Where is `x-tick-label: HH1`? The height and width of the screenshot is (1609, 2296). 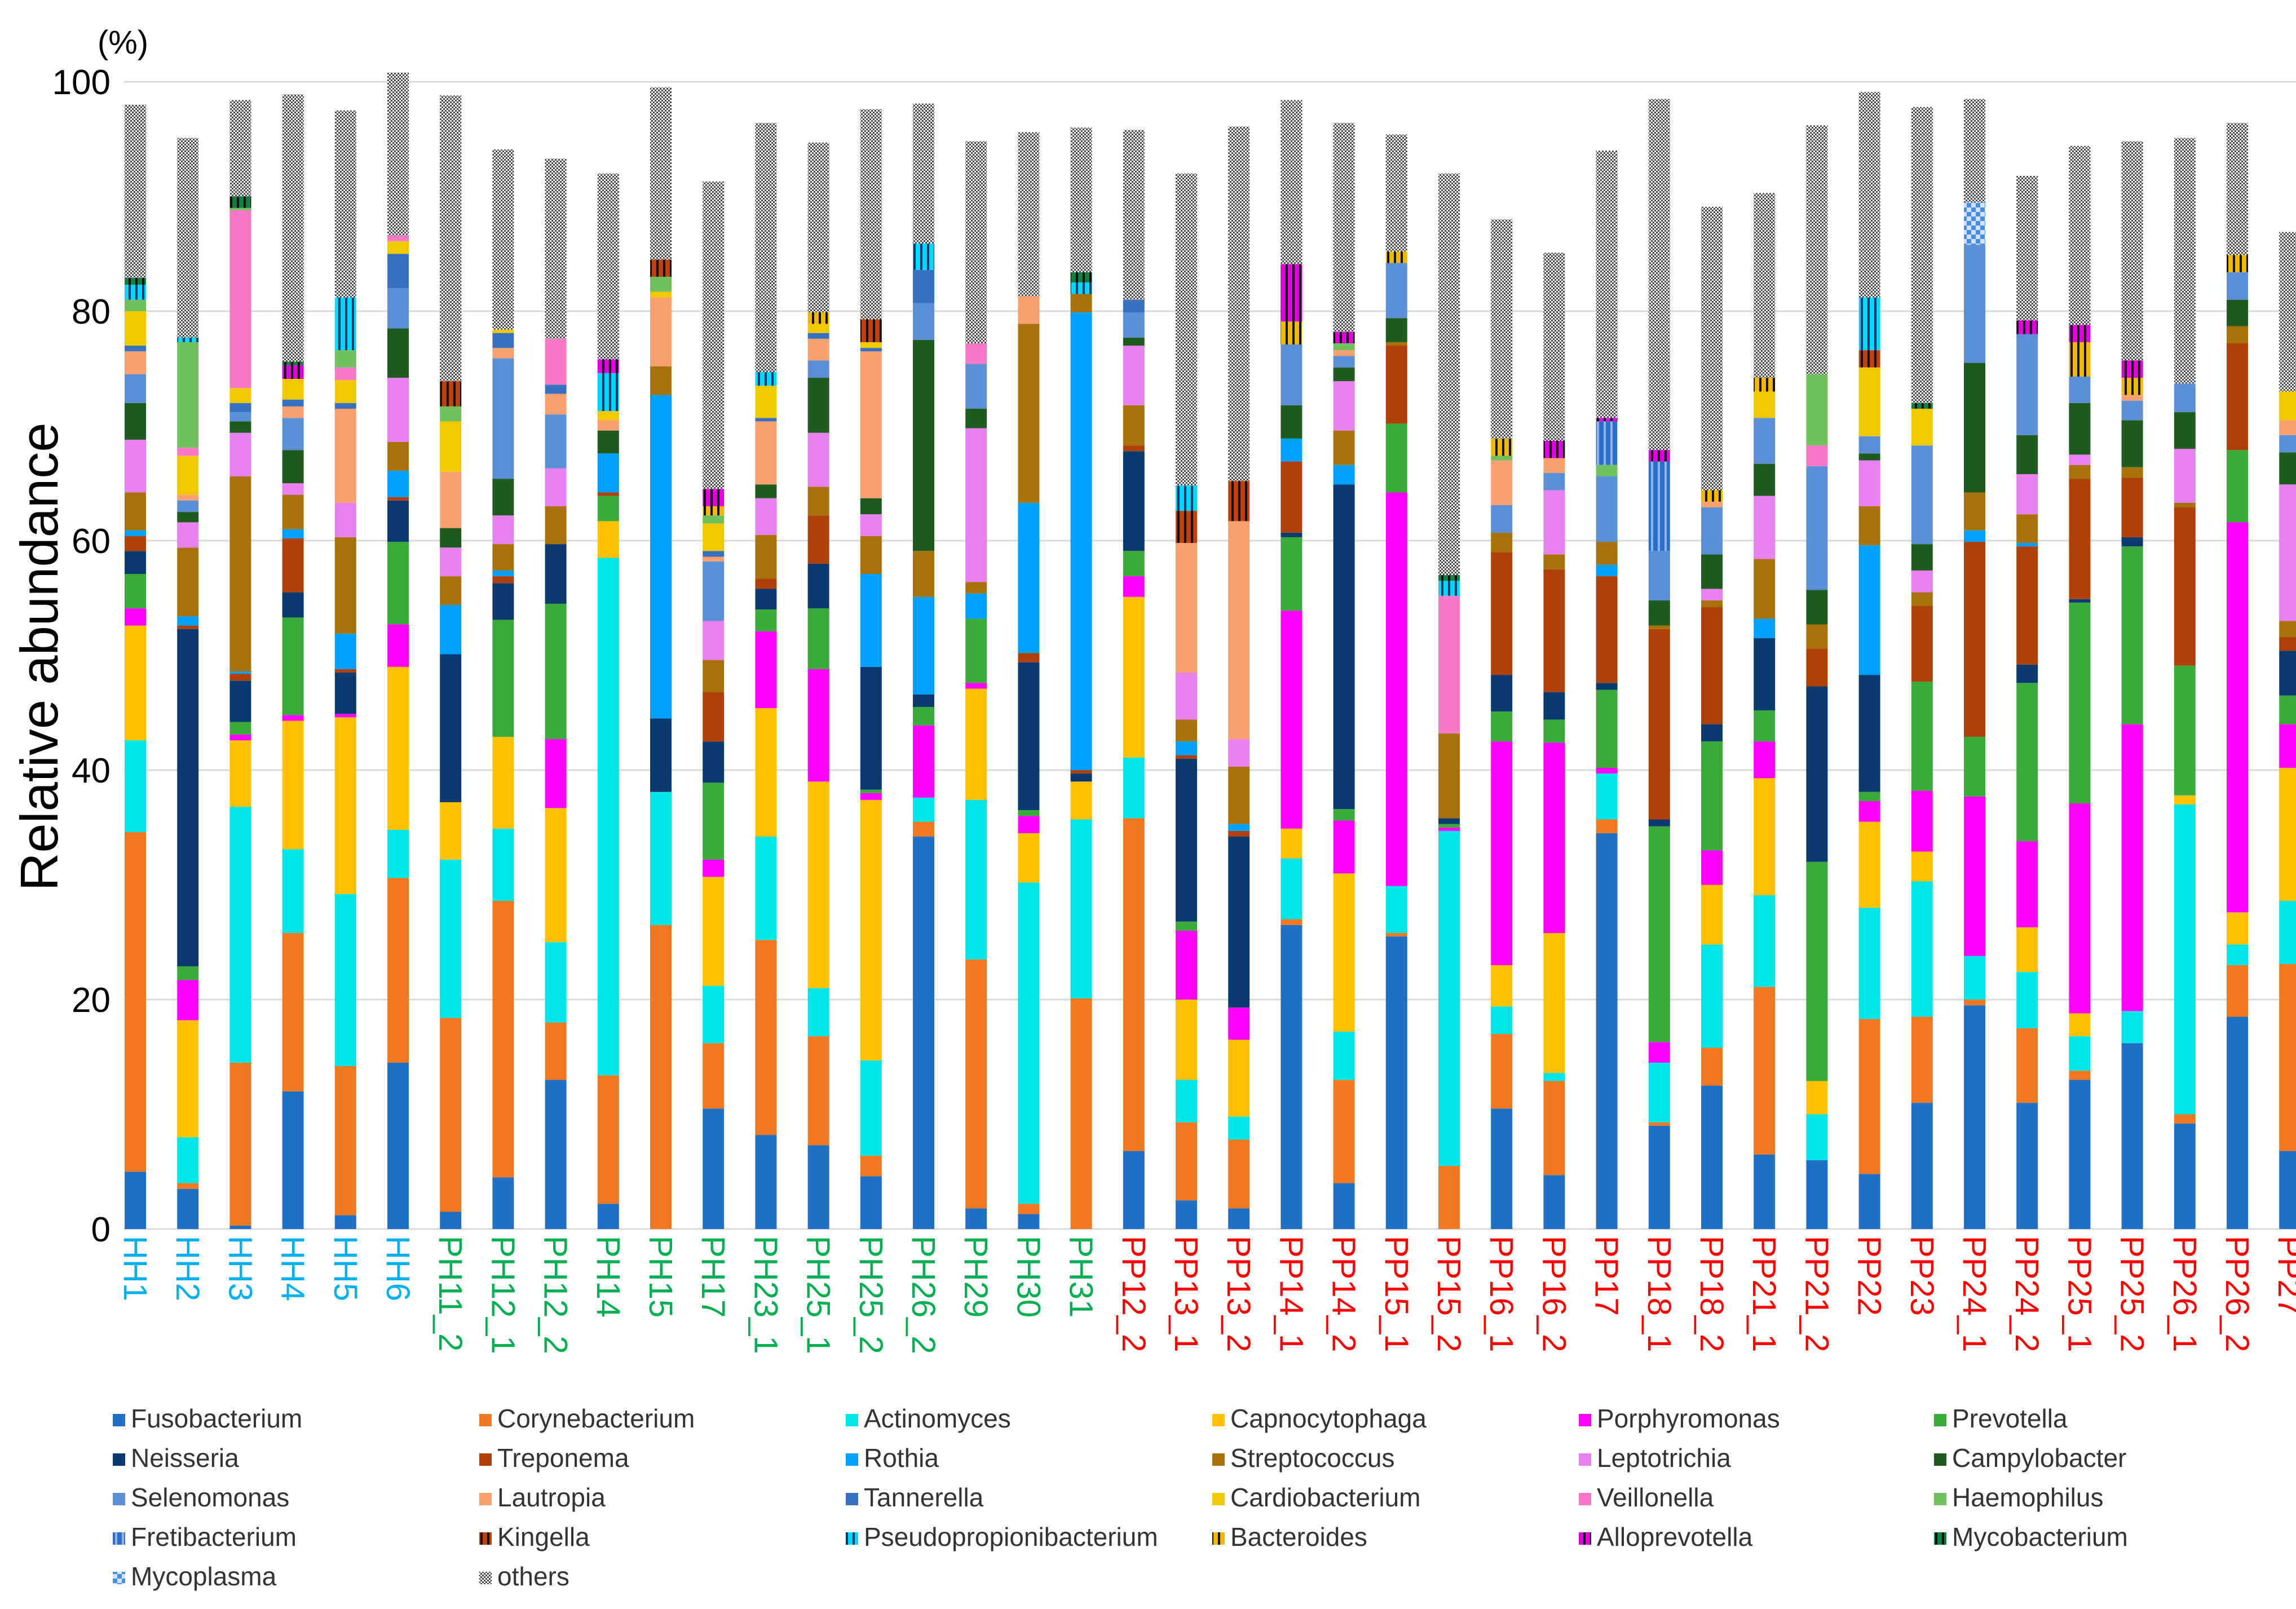 x-tick-label: HH1 is located at coordinates (135, 1269).